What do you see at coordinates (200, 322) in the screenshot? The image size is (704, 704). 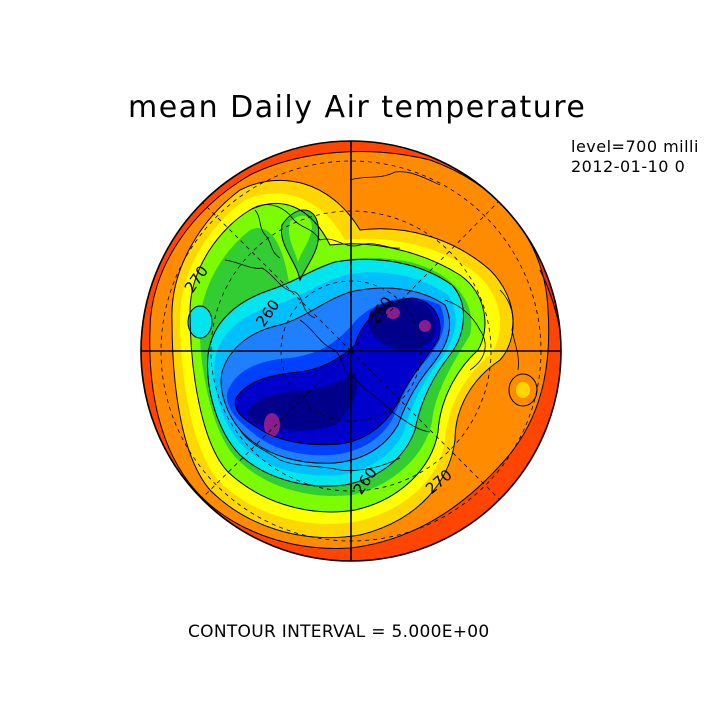 I see `cyan-blob` at bounding box center [200, 322].